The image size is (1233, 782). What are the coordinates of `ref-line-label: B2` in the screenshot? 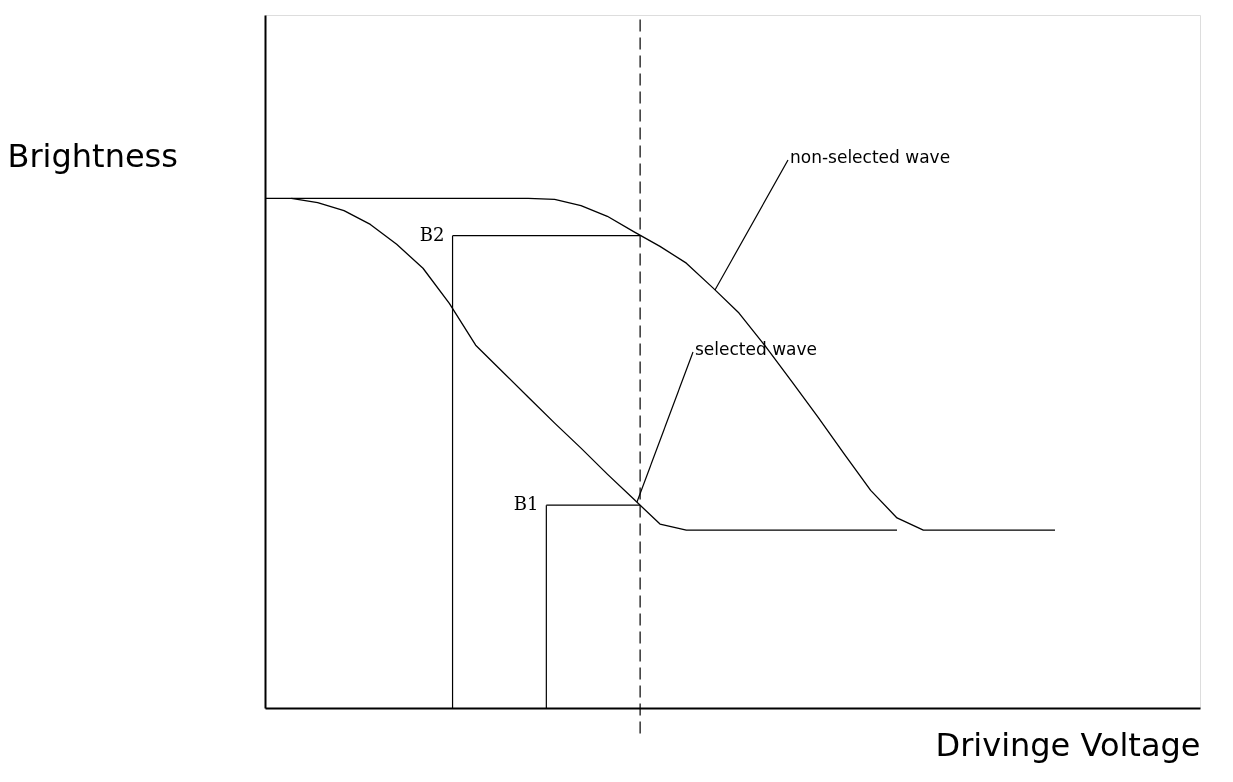 It's located at (432, 234).